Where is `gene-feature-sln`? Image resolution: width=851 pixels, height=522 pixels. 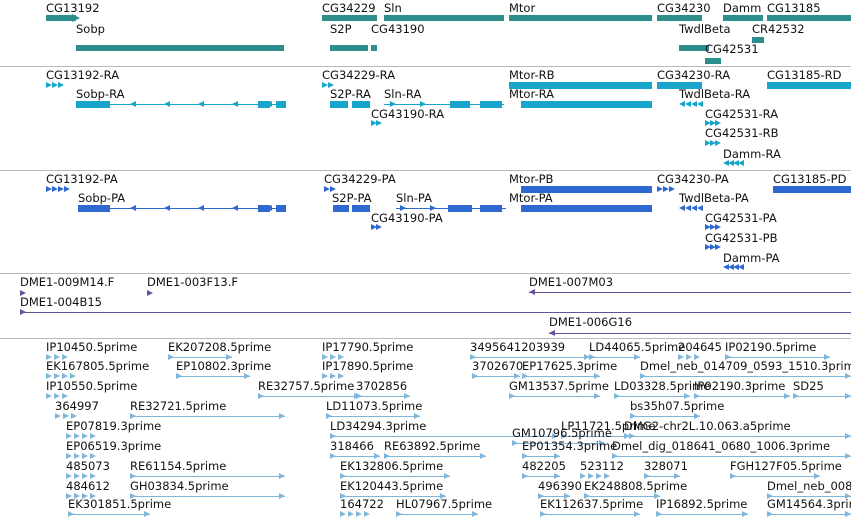
gene-feature-sln is located at coordinates (444, 18).